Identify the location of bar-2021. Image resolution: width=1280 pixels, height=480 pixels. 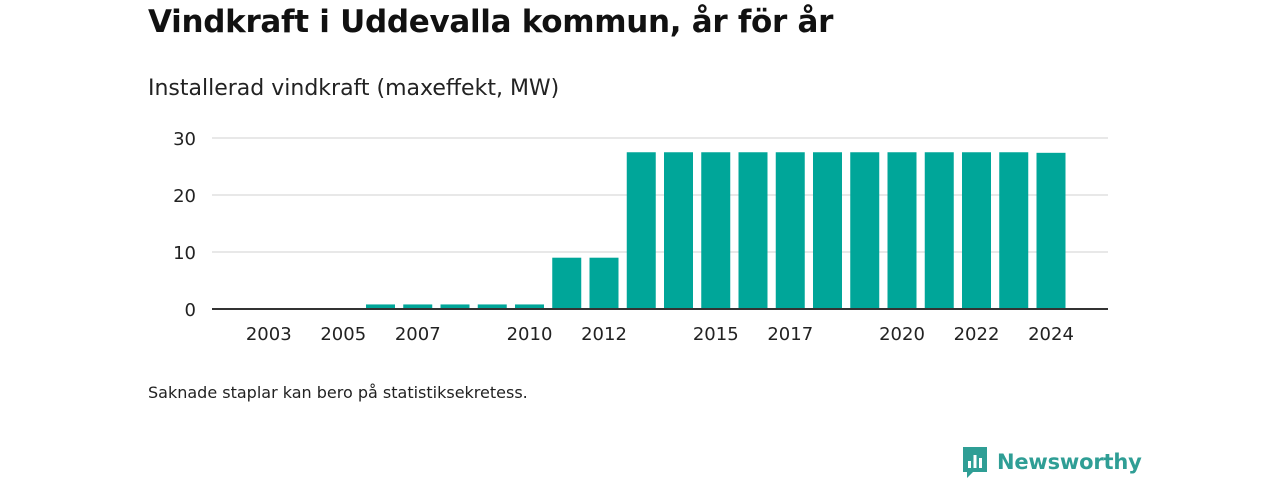
(939, 230).